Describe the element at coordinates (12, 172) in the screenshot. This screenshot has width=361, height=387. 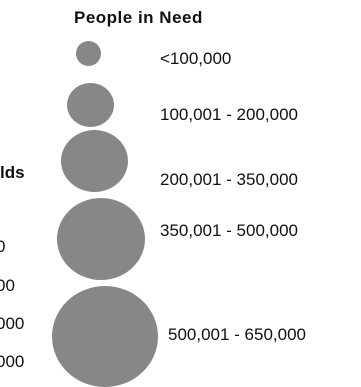
I see `clipped-legend-heading-fragment: lds` at that location.